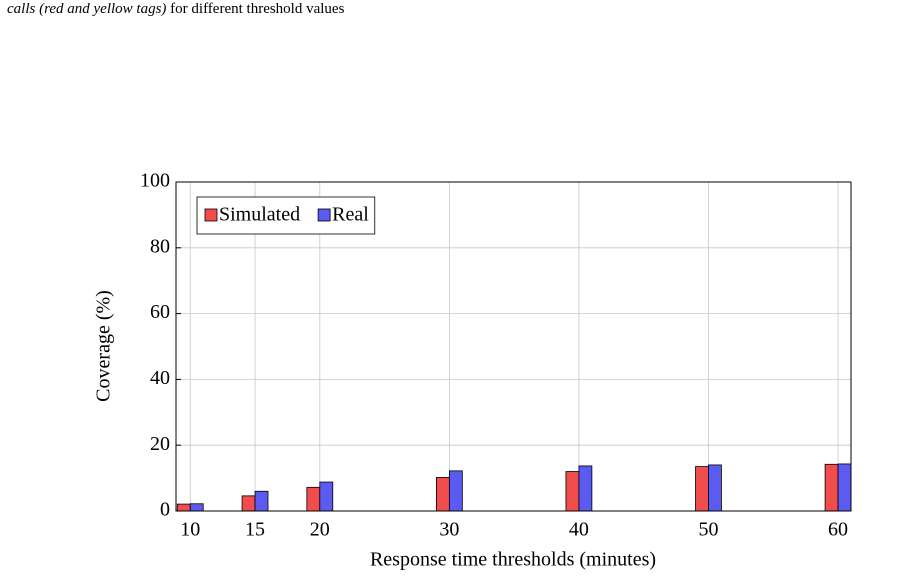 This screenshot has width=918, height=581. I want to click on x-tick-label: 15, so click(255, 530).